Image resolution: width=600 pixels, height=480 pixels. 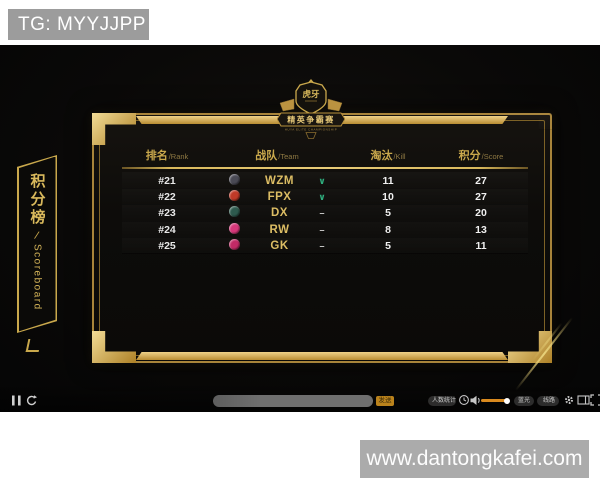 What do you see at coordinates (279, 213) in the screenshot?
I see `team-name-cell: DX` at bounding box center [279, 213].